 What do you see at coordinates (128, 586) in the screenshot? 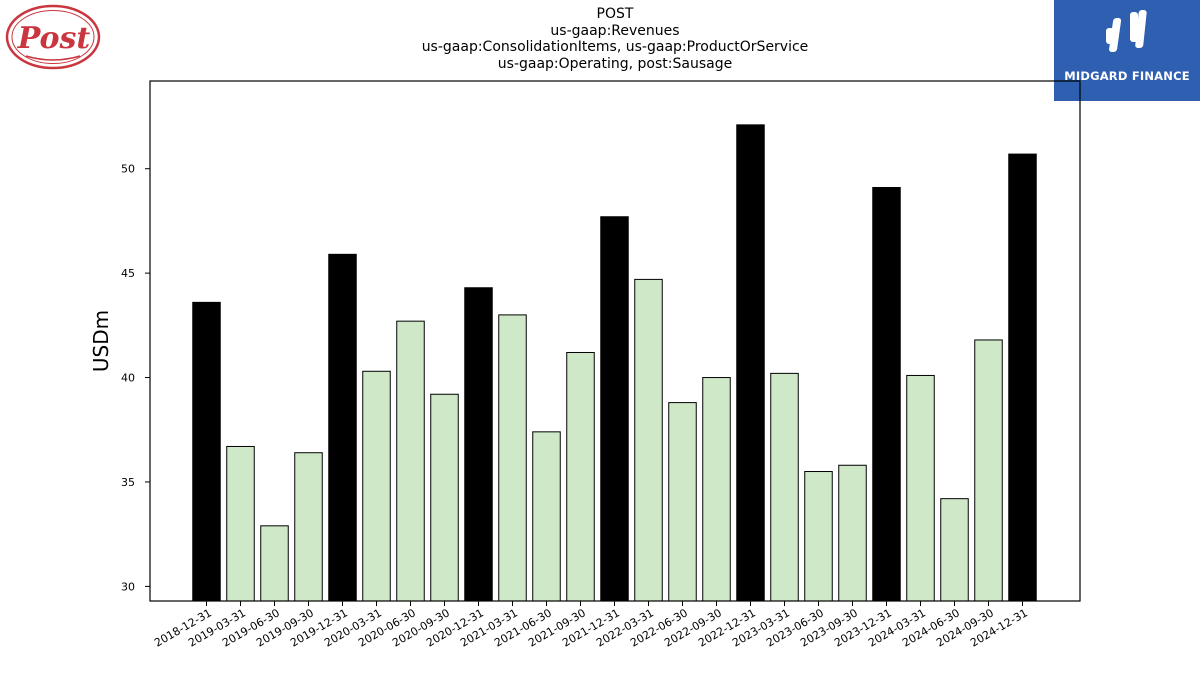
I see `y-tick-label: 30` at bounding box center [128, 586].